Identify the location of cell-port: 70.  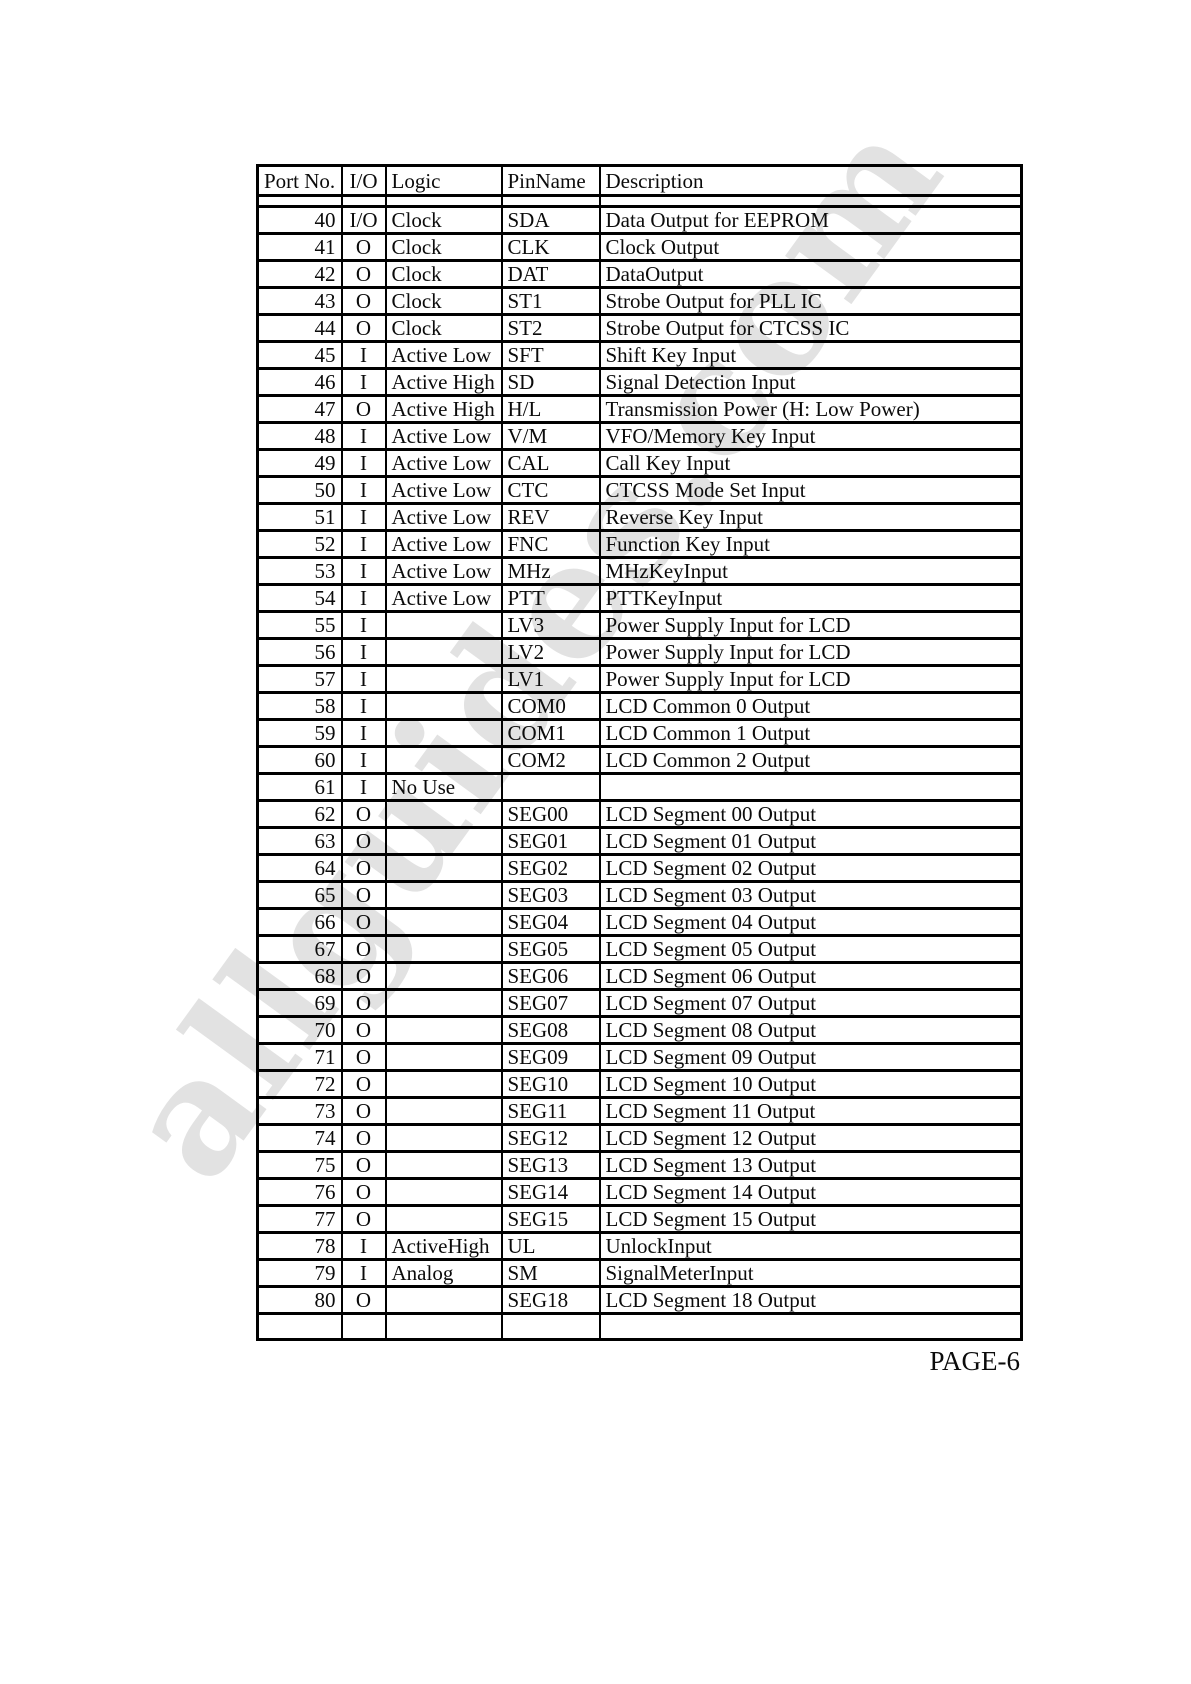
(299, 1030).